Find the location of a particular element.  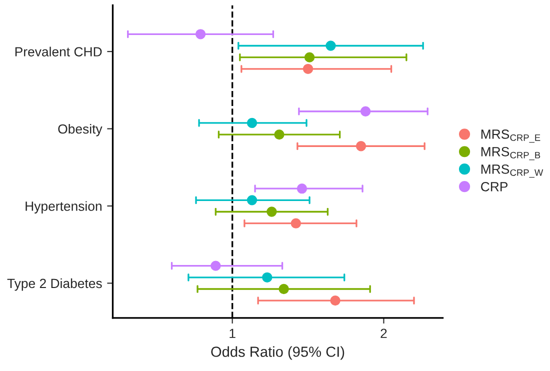

y-tick-label: Type 2 Diabetes is located at coordinates (54, 284).